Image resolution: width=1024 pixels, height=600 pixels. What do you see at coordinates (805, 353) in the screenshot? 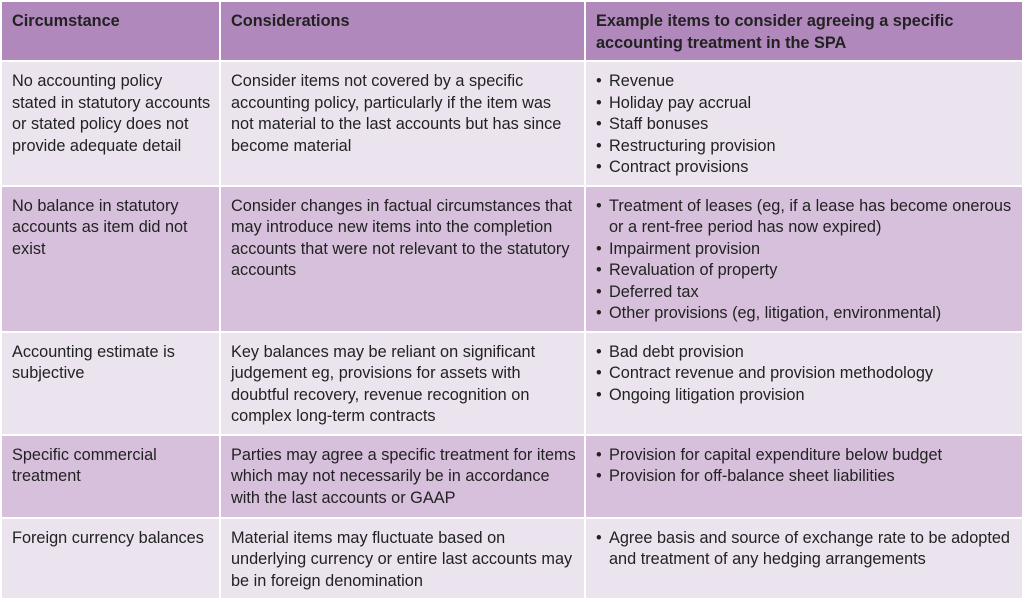
I see `list-item: Bad debt provision` at bounding box center [805, 353].